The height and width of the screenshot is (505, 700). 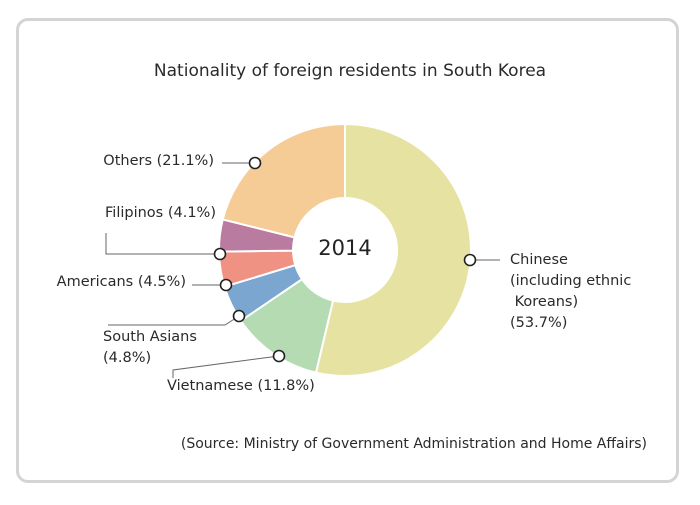 I want to click on label-vietnamese-line-1: Vietnamese (11.8%), so click(x=241, y=386).